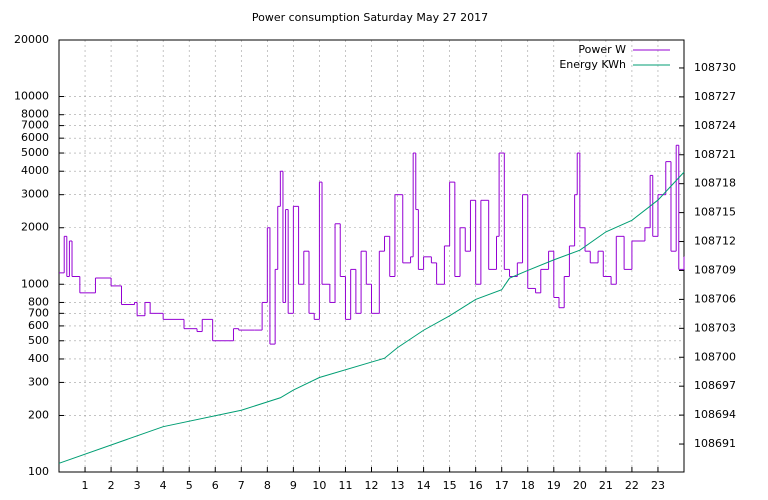 The height and width of the screenshot is (500, 768). I want to click on y-tick-label: 3000, so click(35, 194).